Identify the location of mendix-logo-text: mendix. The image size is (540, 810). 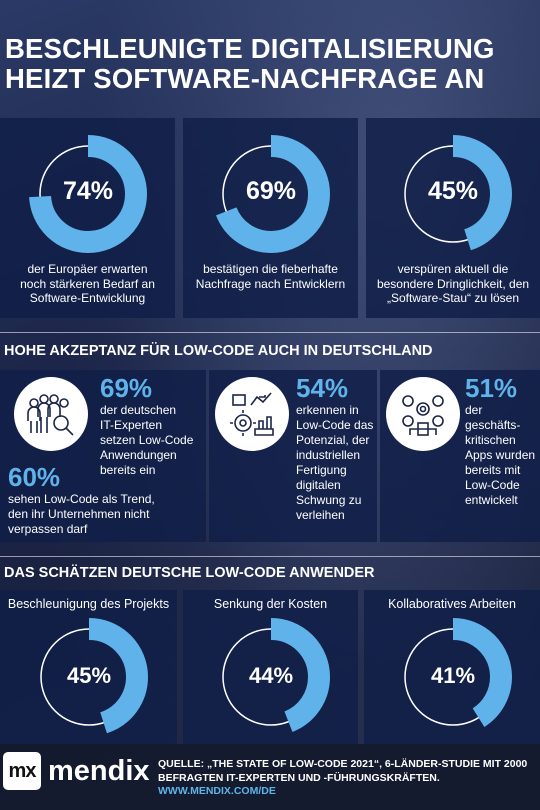
(99, 771).